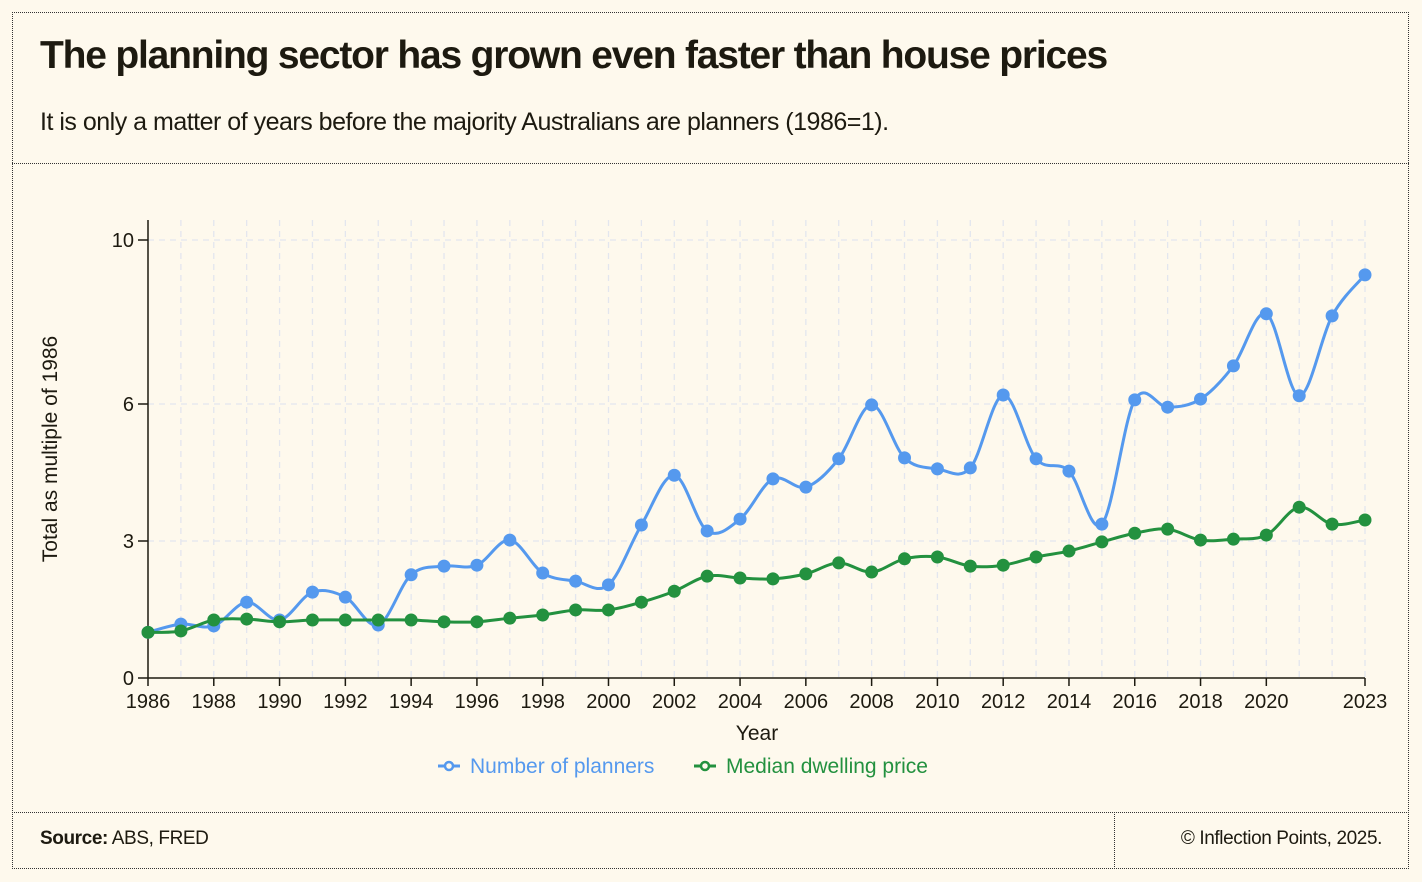 This screenshot has width=1422, height=882. What do you see at coordinates (279, 702) in the screenshot?
I see `x-tick-label: 1990` at bounding box center [279, 702].